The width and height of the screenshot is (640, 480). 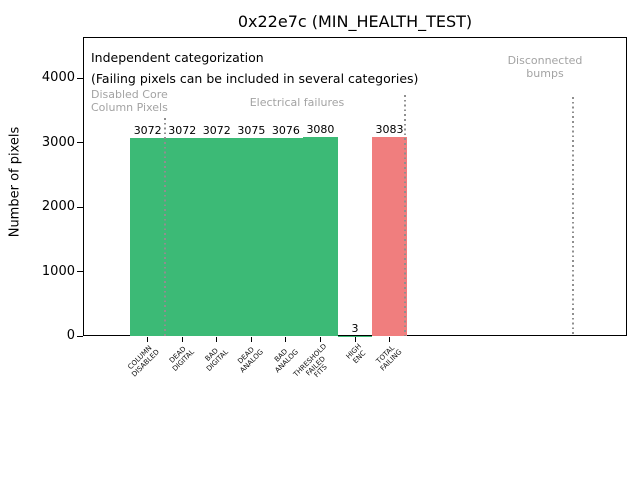 What do you see at coordinates (355, 328) in the screenshot?
I see `bar-value-label: 3` at bounding box center [355, 328].